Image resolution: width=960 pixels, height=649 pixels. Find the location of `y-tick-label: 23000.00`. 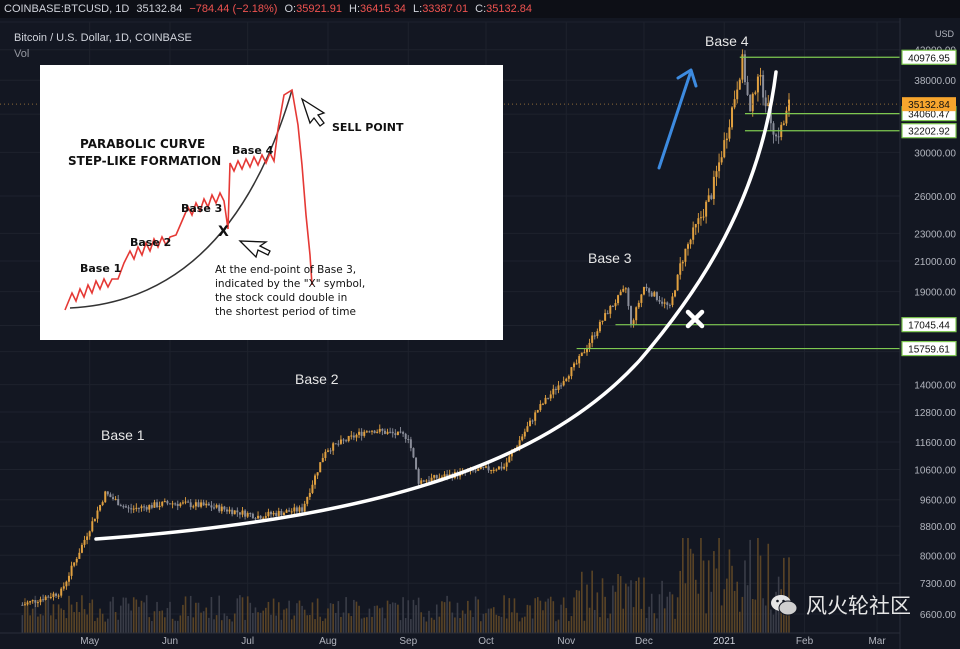

y-tick-label: 23000.00 is located at coordinates (935, 234).